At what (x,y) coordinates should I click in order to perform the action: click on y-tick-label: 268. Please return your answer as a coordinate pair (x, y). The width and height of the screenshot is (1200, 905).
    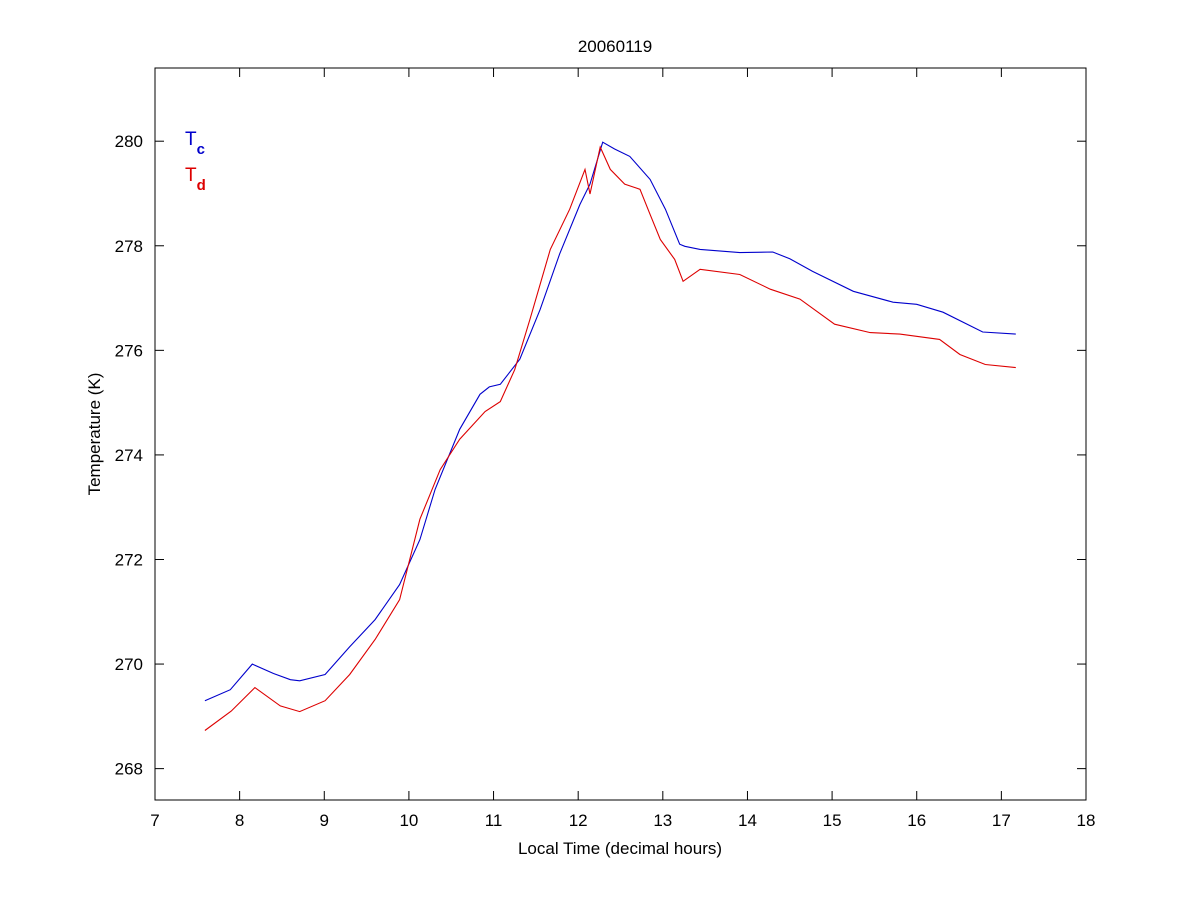
    Looking at the image, I should click on (129, 769).